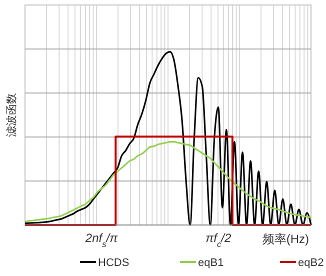 Image resolution: width=326 pixels, height=276 pixels. What do you see at coordinates (101, 240) in the screenshot?
I see `x-tick-label: 2nf$_{s}$/π` at bounding box center [101, 240].